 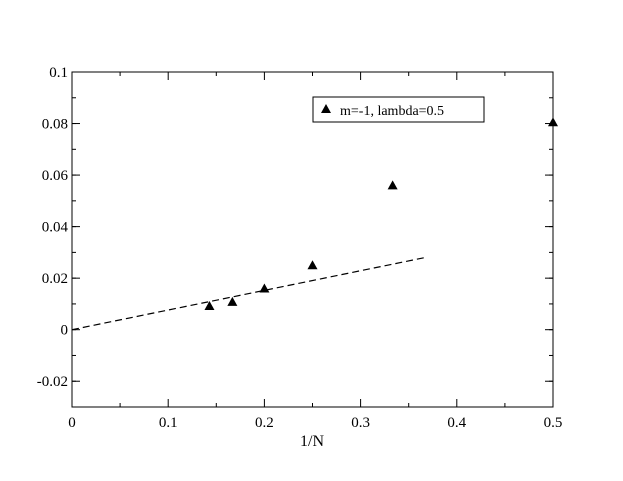 What do you see at coordinates (456, 423) in the screenshot?
I see `x-tick-label: 0.4` at bounding box center [456, 423].